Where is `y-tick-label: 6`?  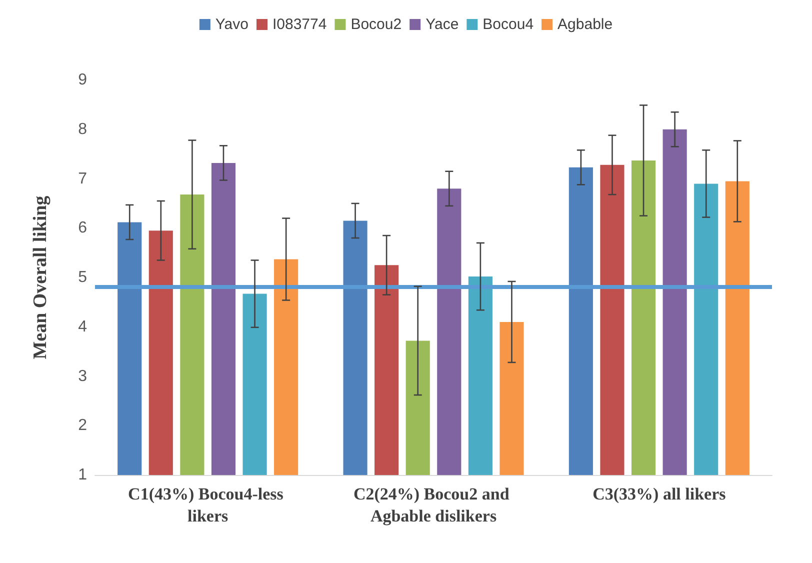
y-tick-label: 6 is located at coordinates (83, 228).